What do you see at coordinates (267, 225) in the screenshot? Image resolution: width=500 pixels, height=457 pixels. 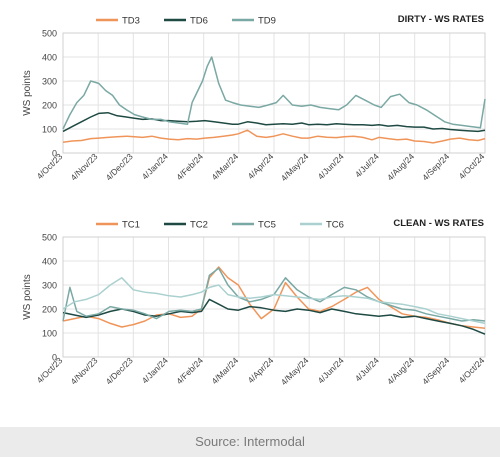 I see `legend-label-tc5: TC5` at bounding box center [267, 225].